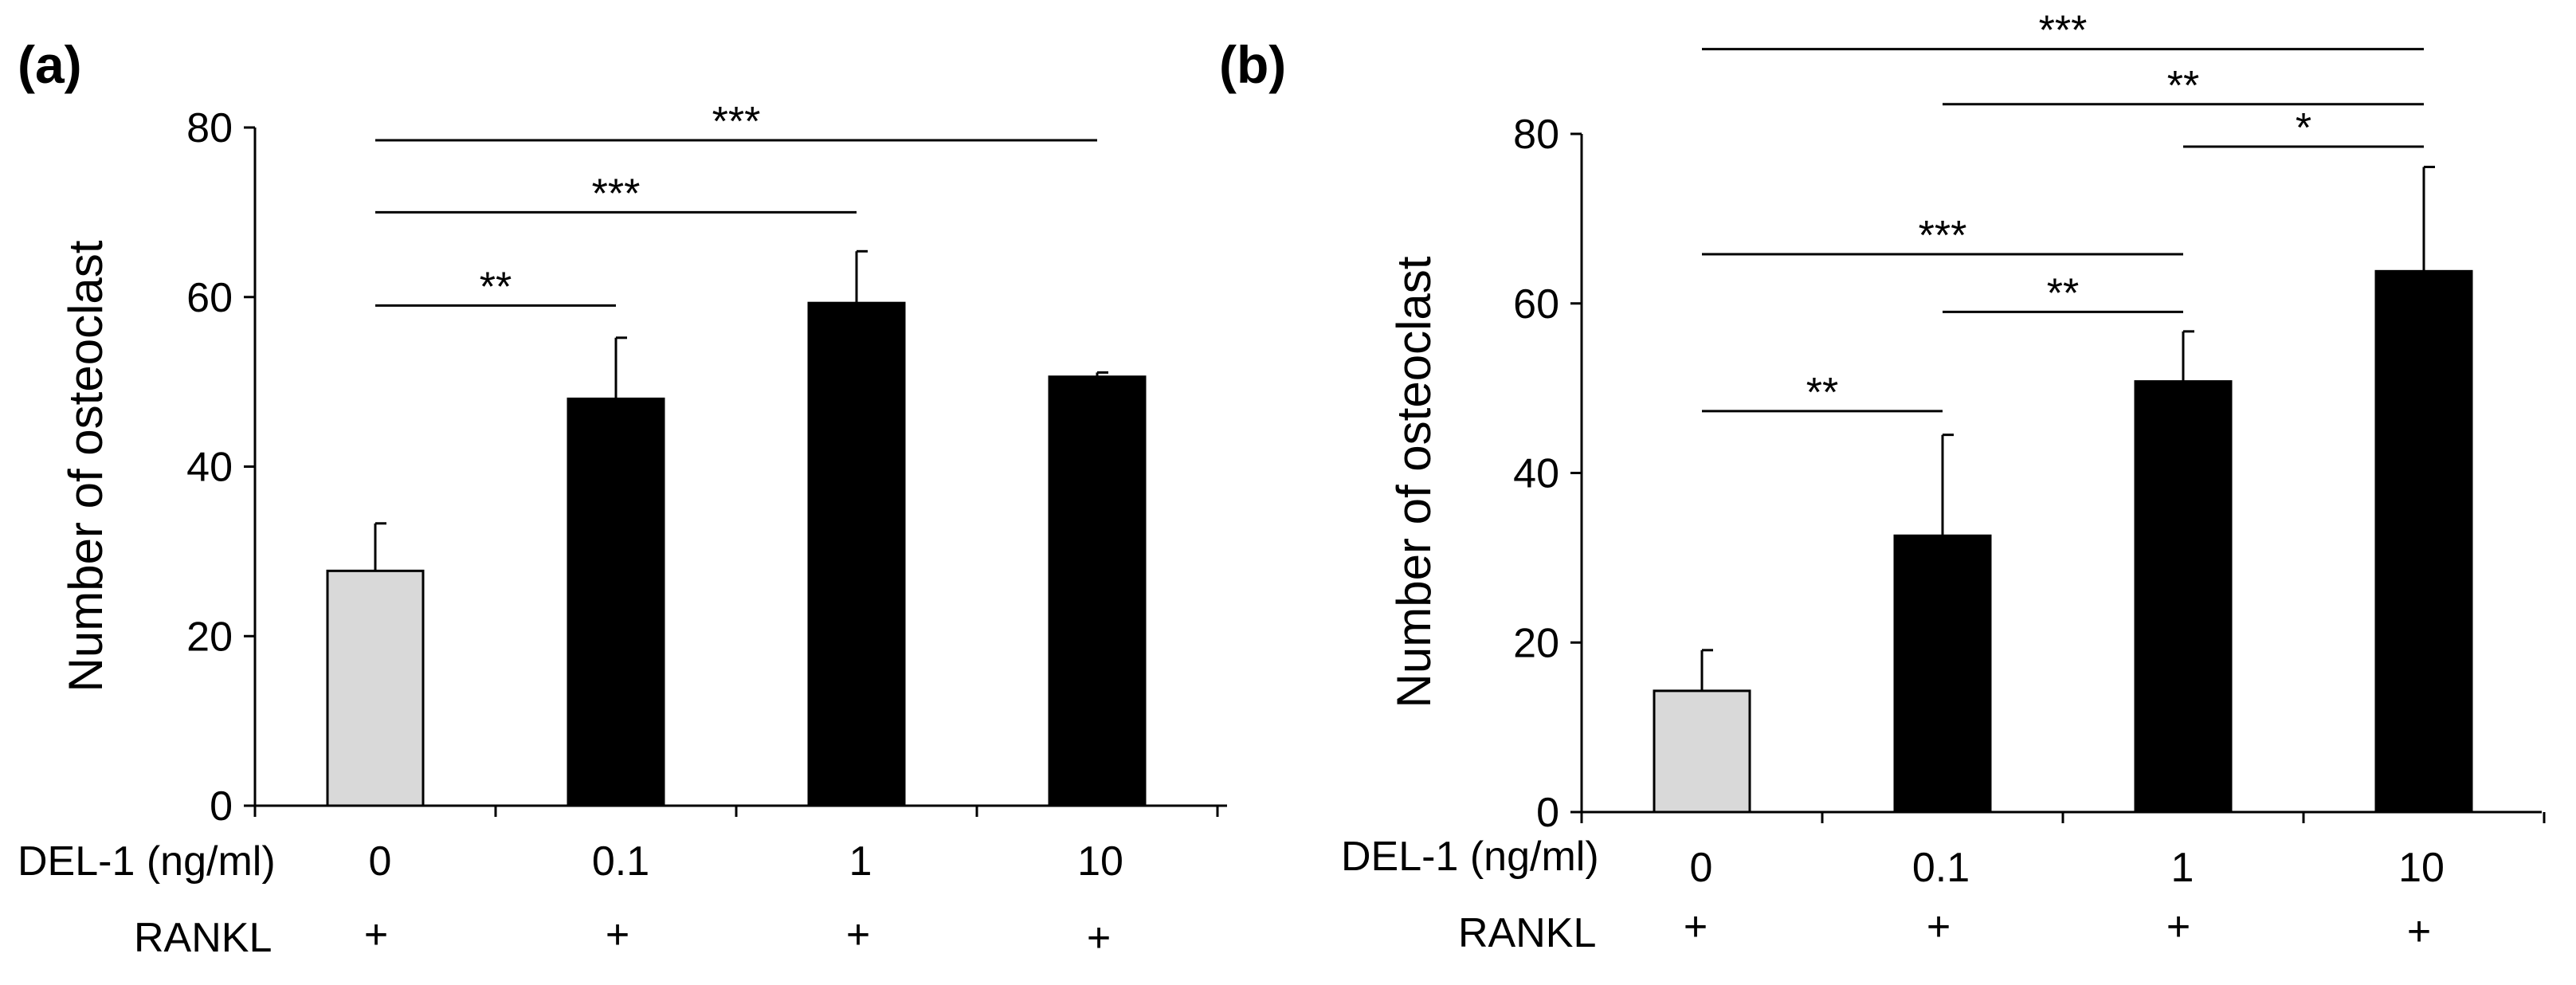 This screenshot has height=985, width=2576. Describe the element at coordinates (2057, 930) in the screenshot. I see `panel-b-rankl-values: + + + +` at that location.